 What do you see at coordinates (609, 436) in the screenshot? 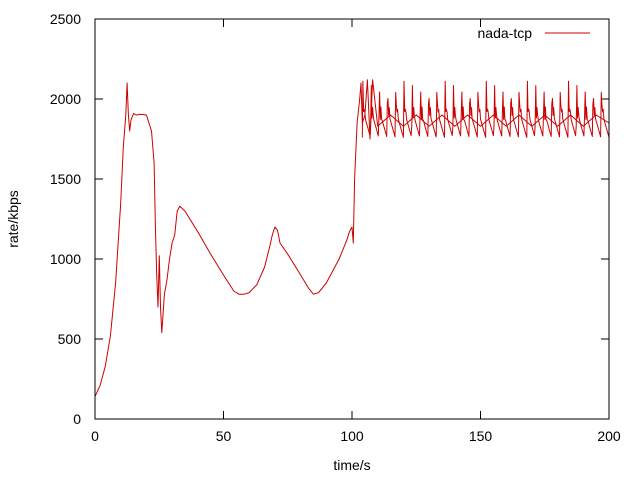
I see `x-tick-label-200: 200` at bounding box center [609, 436].